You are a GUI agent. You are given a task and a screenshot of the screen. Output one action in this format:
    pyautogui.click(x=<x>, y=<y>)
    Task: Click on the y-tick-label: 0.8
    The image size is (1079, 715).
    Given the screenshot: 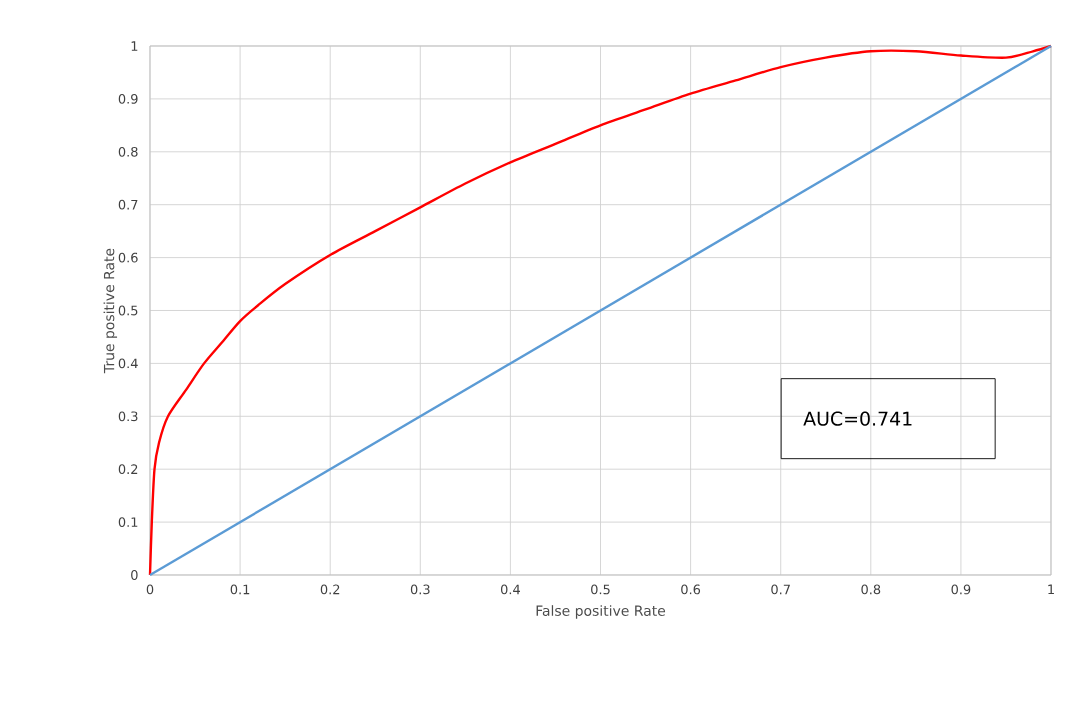 What is the action you would take?
    pyautogui.click(x=128, y=151)
    